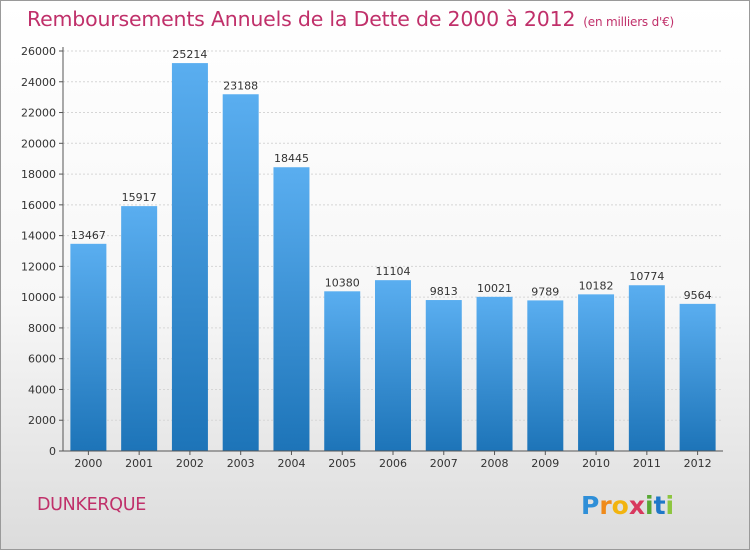 This screenshot has height=551, width=750. What do you see at coordinates (443, 375) in the screenshot?
I see `bar-2007` at bounding box center [443, 375].